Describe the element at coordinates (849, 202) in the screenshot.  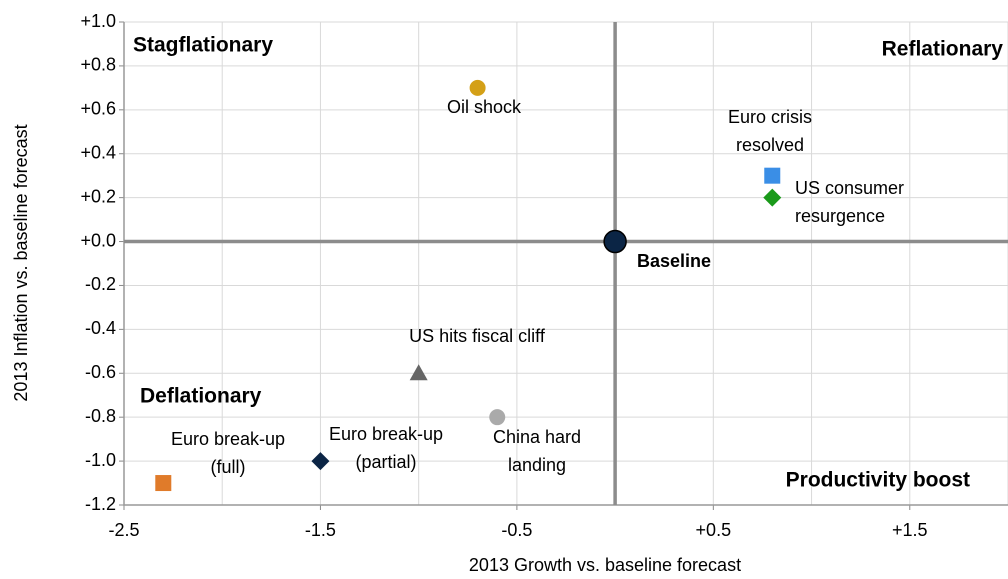
I see `point-label: US consumer resurgence` at that location.